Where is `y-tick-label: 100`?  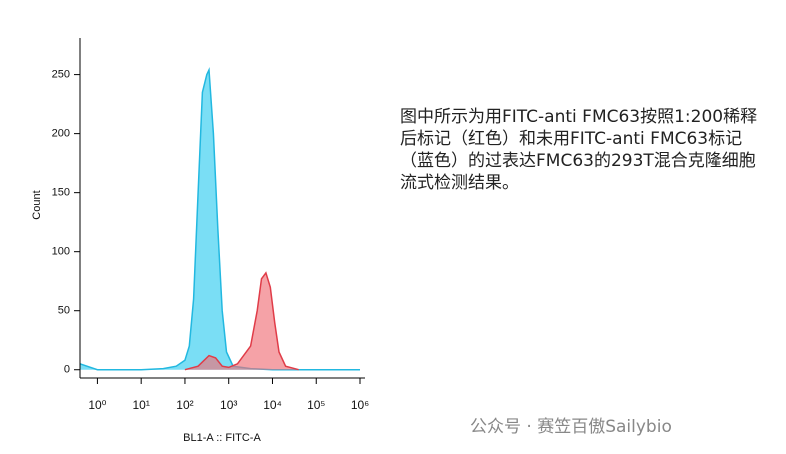 y-tick-label: 100 is located at coordinates (61, 252).